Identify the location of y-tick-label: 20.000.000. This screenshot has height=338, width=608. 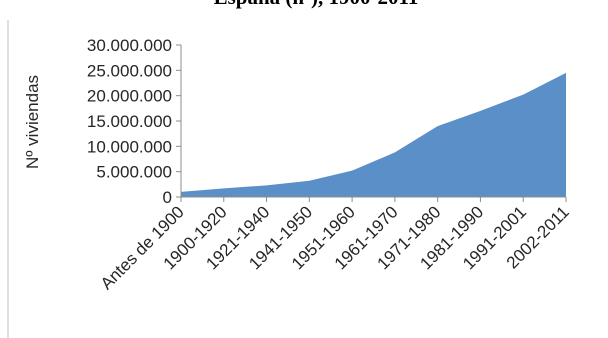
(129, 96).